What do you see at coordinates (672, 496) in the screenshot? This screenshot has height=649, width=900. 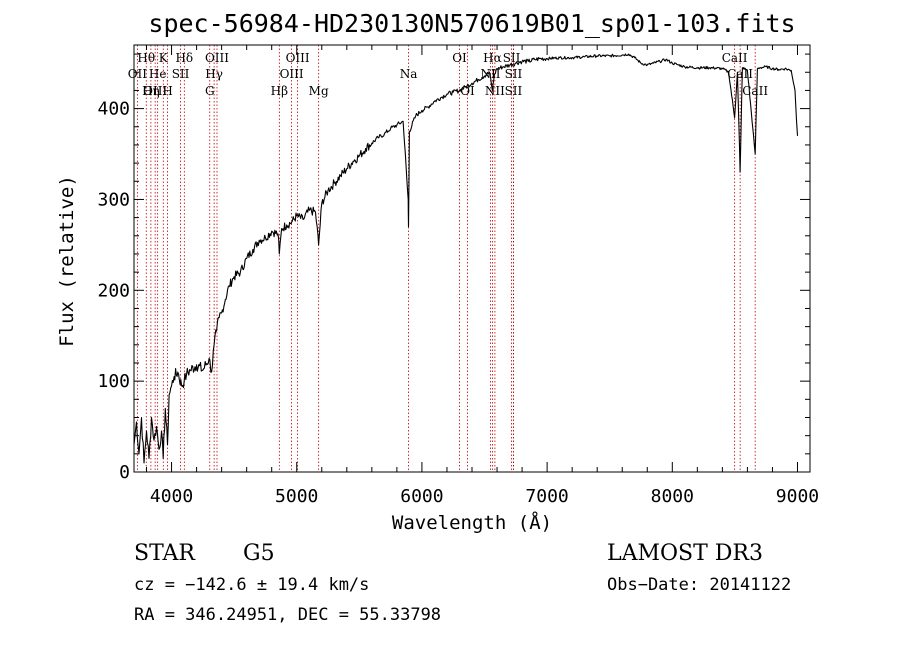 I see `x-tick-label: 8000` at bounding box center [672, 496].